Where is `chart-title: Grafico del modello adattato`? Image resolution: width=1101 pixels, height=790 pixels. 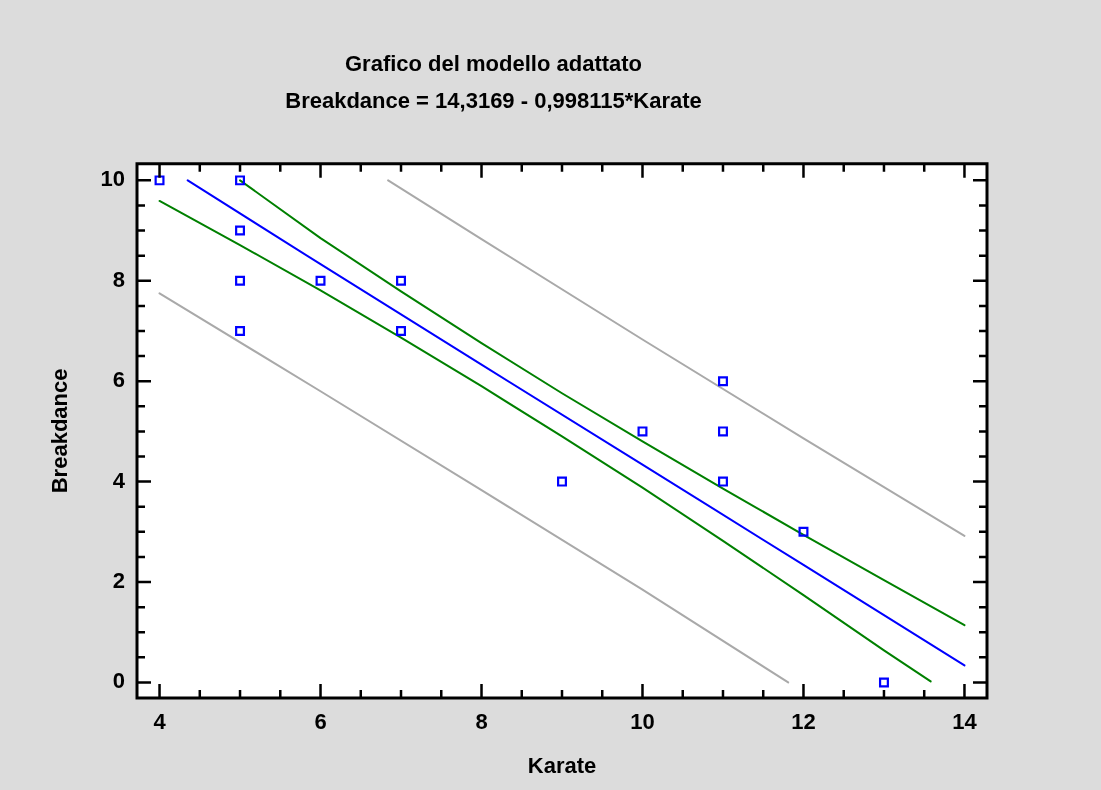
chart-title: Grafico del modello adattato is located at coordinates (493, 64).